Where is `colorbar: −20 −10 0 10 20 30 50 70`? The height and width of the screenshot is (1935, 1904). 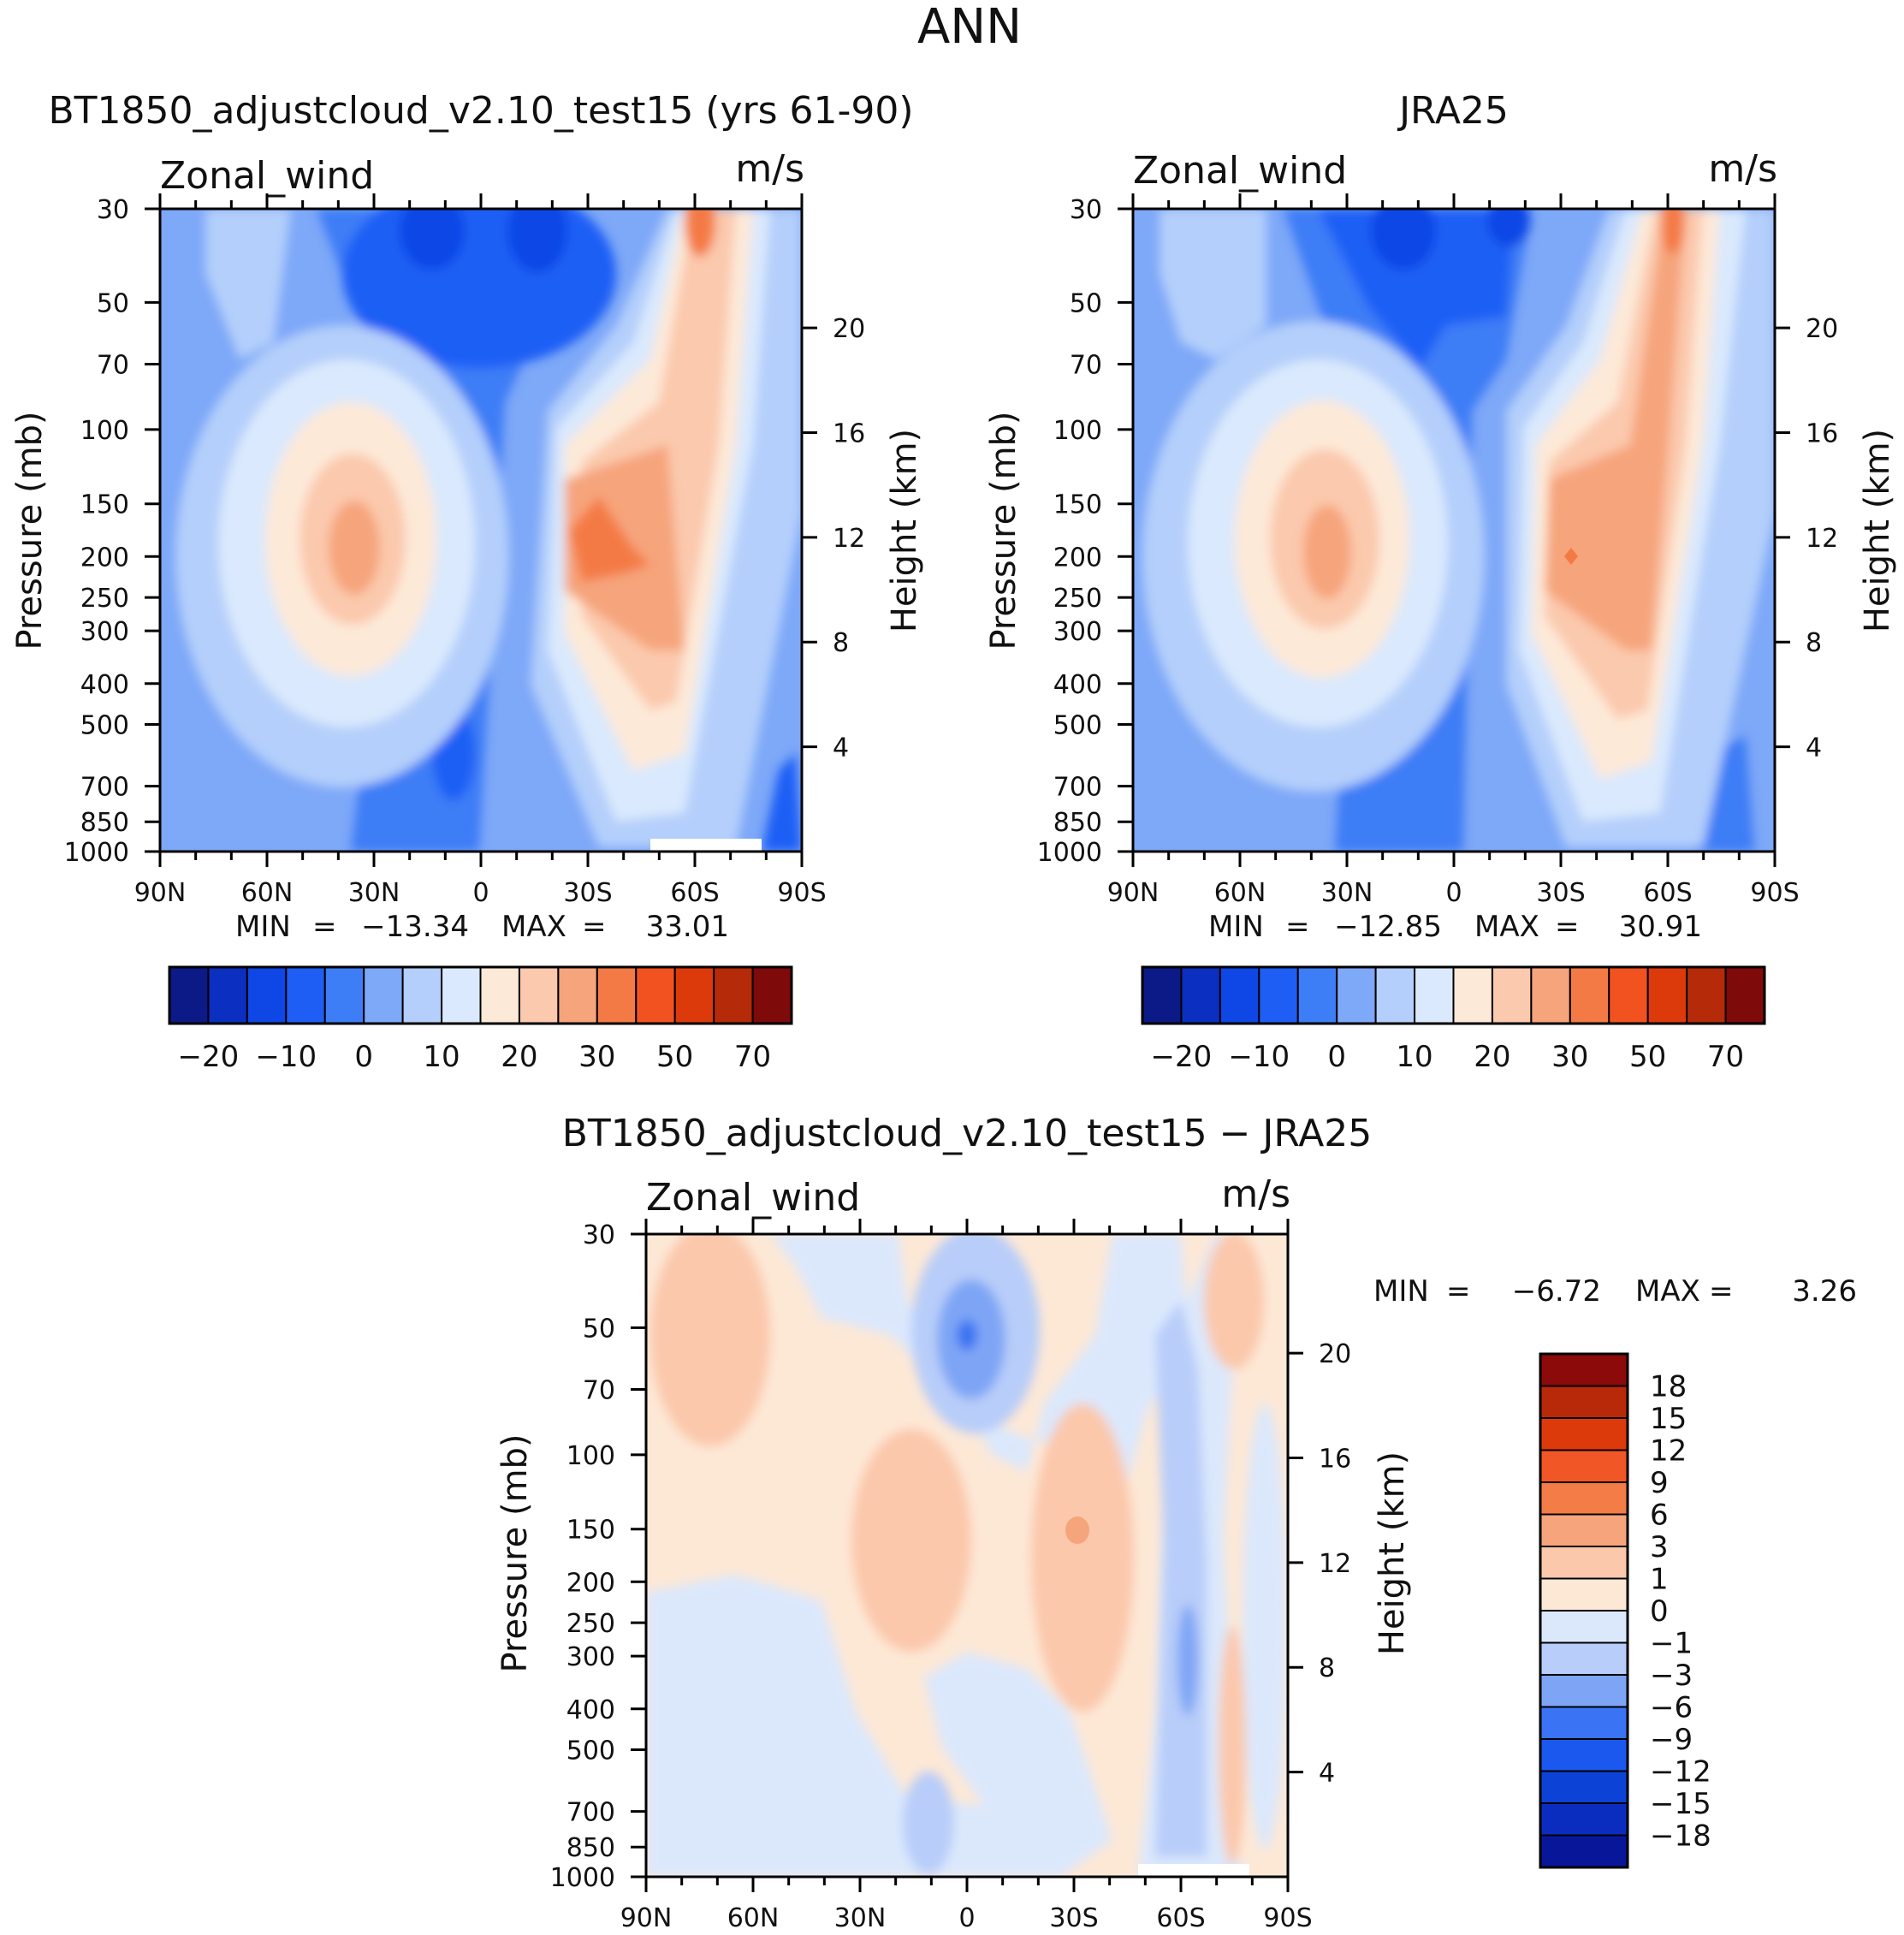
colorbar: −20 −10 0 10 20 30 50 70 is located at coordinates (481, 1020).